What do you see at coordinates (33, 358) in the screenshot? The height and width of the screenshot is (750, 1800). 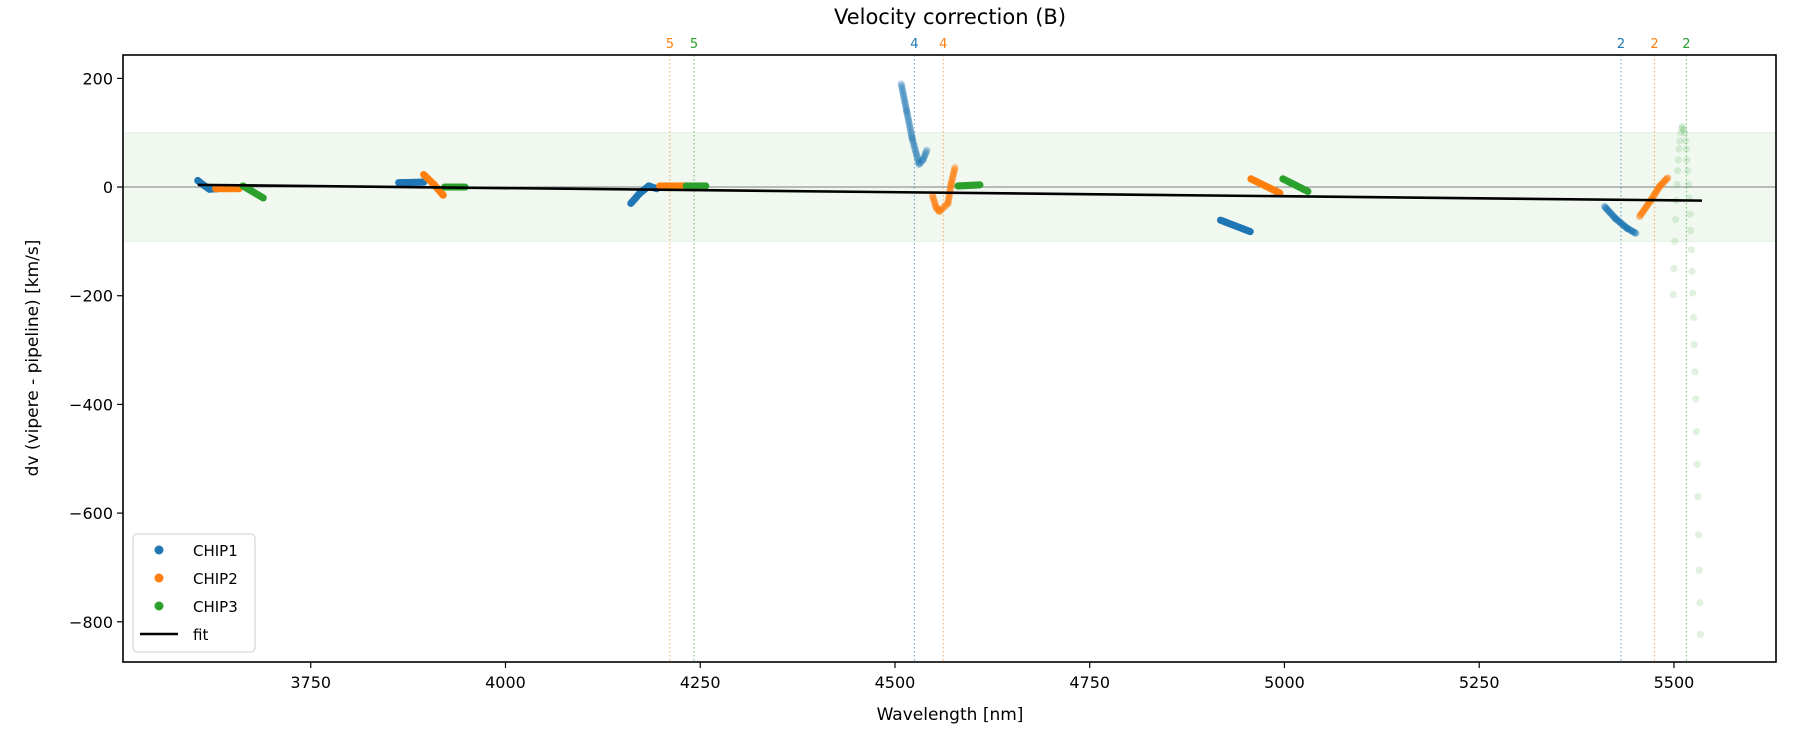 I see `y-axis-label: dv (vipere - pipeline) [km/s]` at bounding box center [33, 358].